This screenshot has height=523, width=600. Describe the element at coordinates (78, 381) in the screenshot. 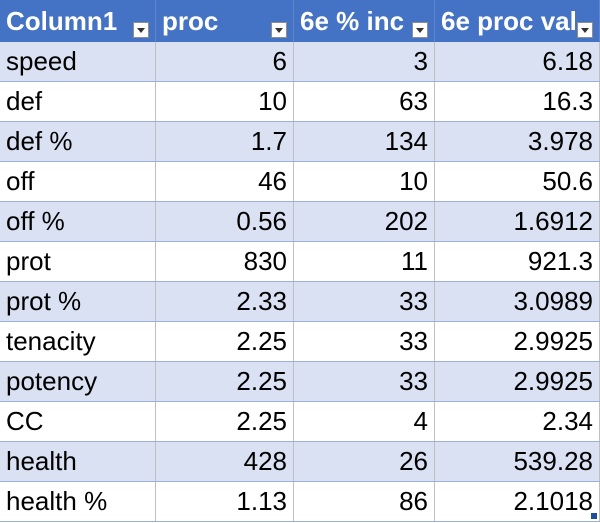

I see `cell-label: potency` at that location.